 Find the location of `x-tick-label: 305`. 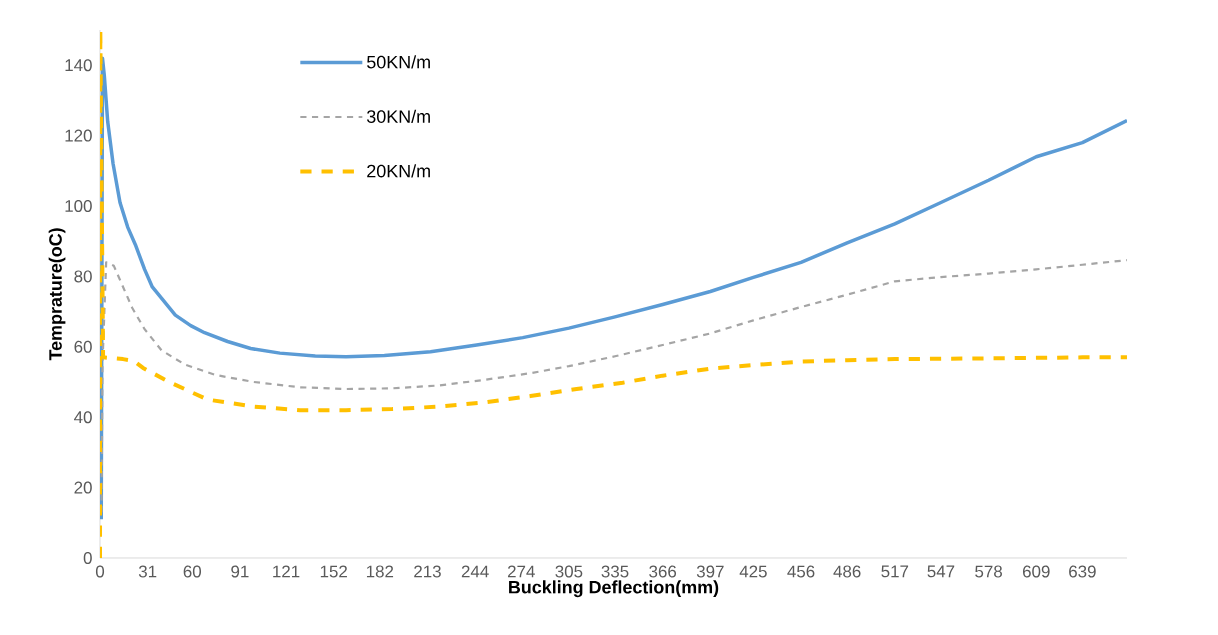

x-tick-label: 305 is located at coordinates (569, 571).